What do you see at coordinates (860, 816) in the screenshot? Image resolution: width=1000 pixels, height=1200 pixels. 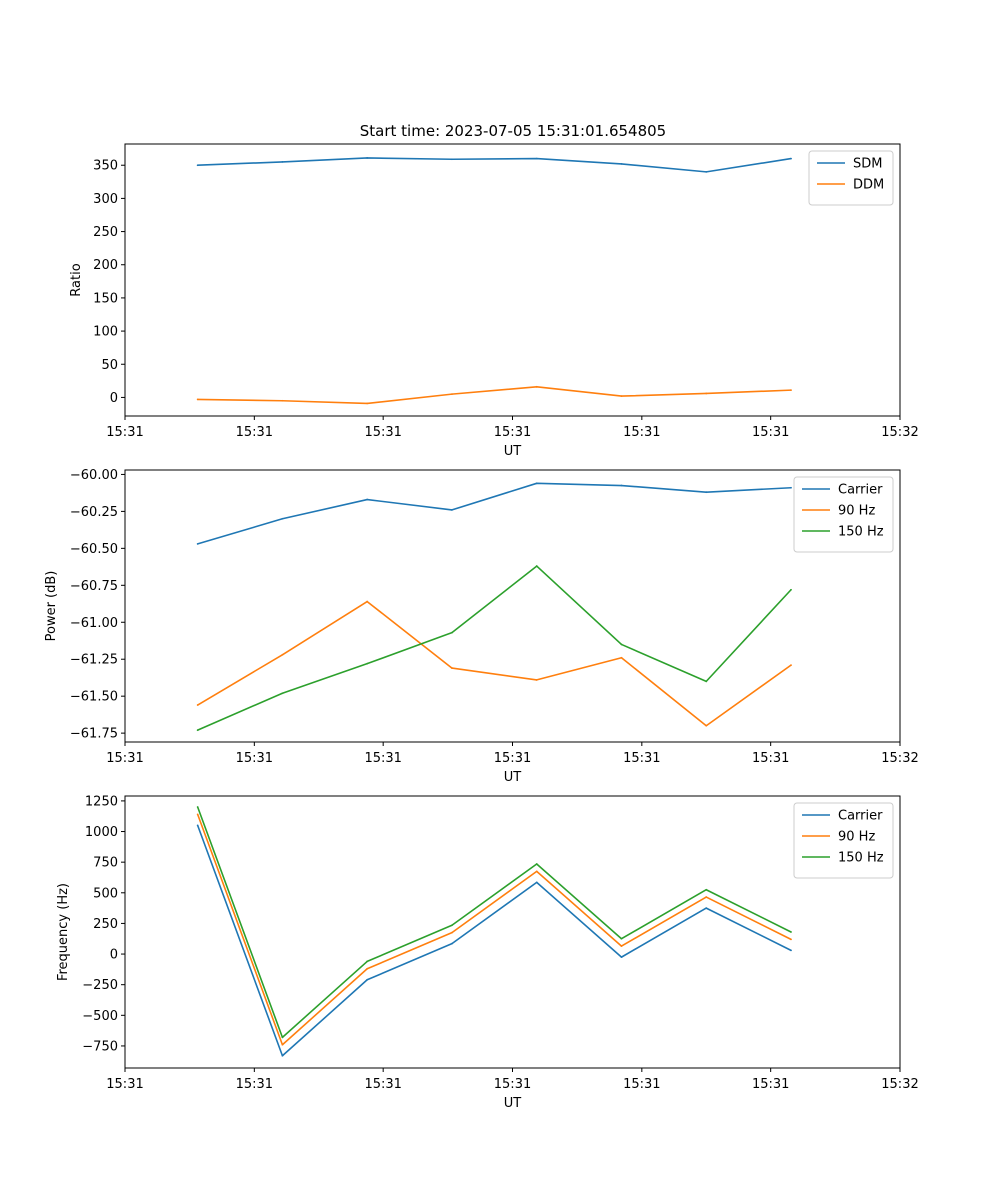 I see `frequency-legend-label-carrier: Carrier` at bounding box center [860, 816].